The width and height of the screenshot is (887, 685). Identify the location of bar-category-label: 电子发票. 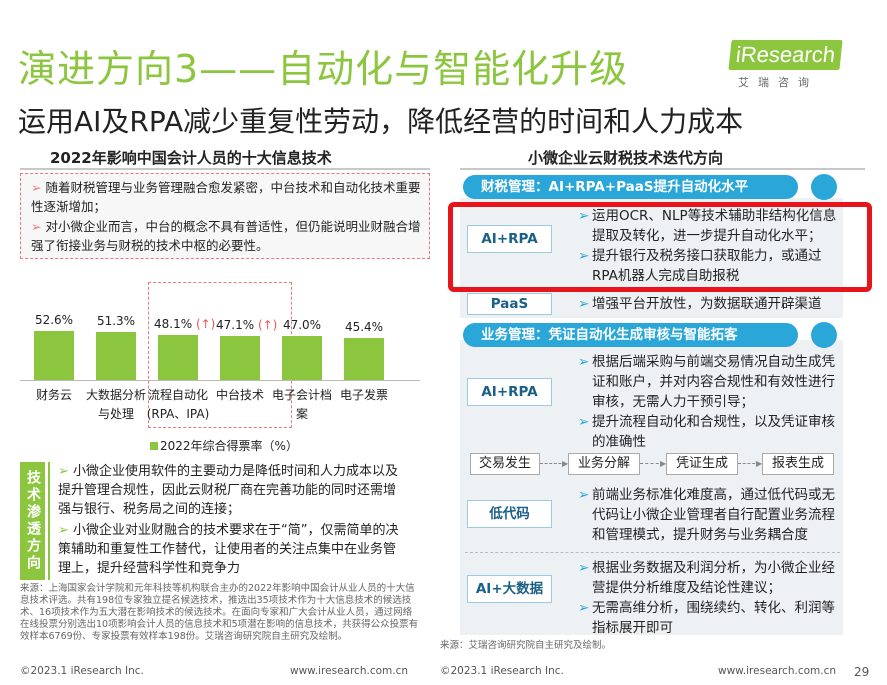
(363, 395).